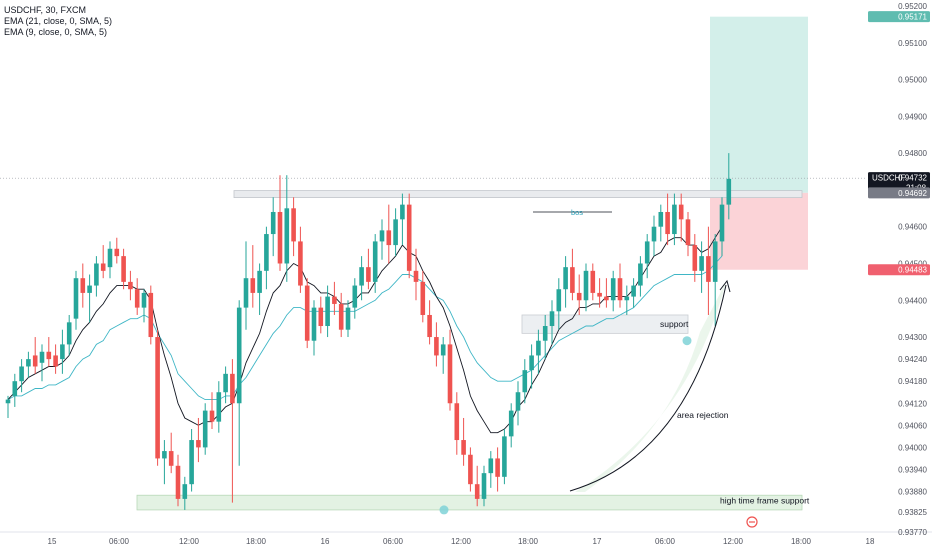 This screenshot has width=932, height=555. What do you see at coordinates (912, 193) in the screenshot?
I see `entry-price-tag-text: 0.94692` at bounding box center [912, 193].